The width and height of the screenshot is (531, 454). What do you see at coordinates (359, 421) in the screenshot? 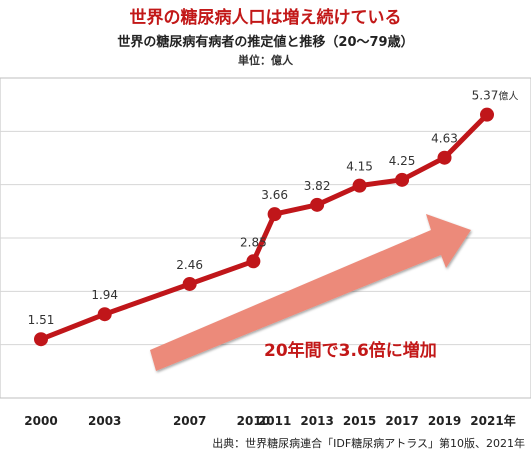
I see `x-tick-label: 2015` at bounding box center [359, 421].